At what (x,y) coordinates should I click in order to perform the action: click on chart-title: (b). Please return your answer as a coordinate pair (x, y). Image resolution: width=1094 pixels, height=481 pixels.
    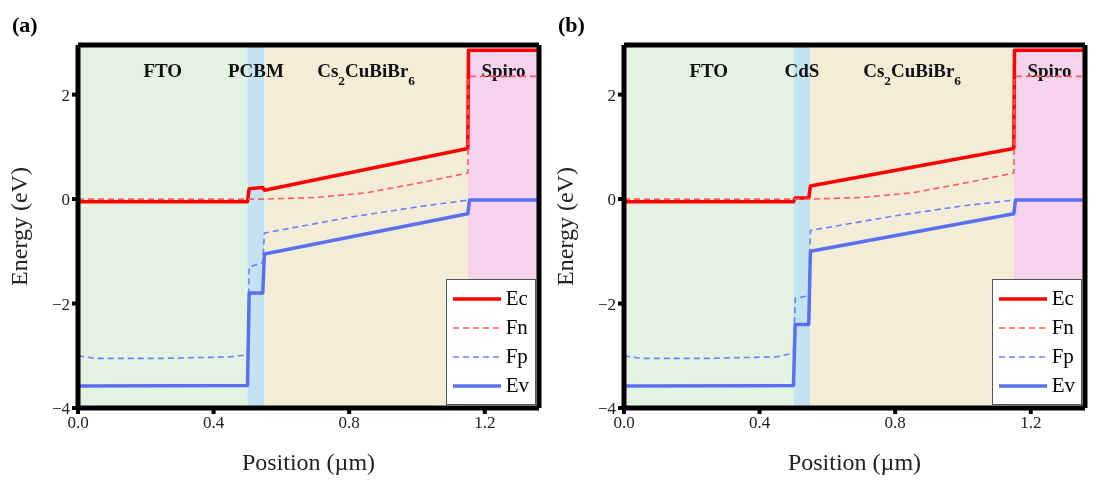
    Looking at the image, I should click on (571, 25).